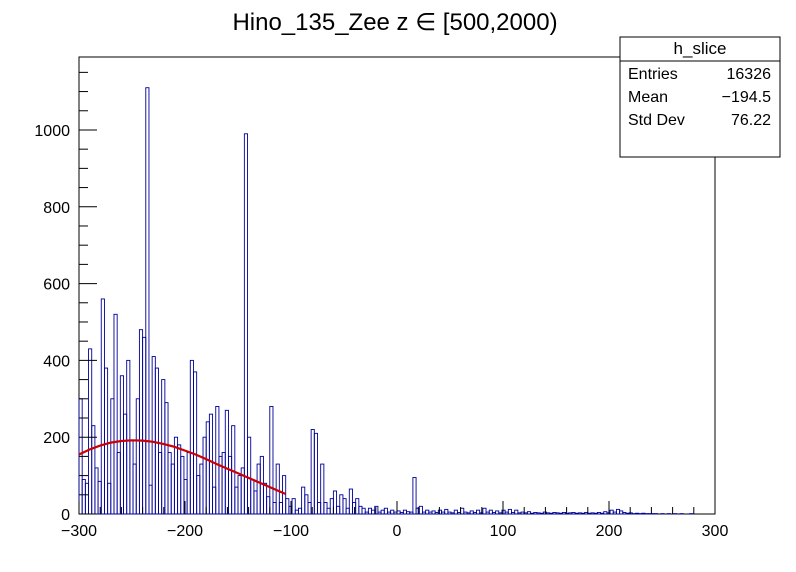 This screenshot has width=796, height=572. I want to click on y-axis: 0 200 400 600 800 1000, so click(65, 297).